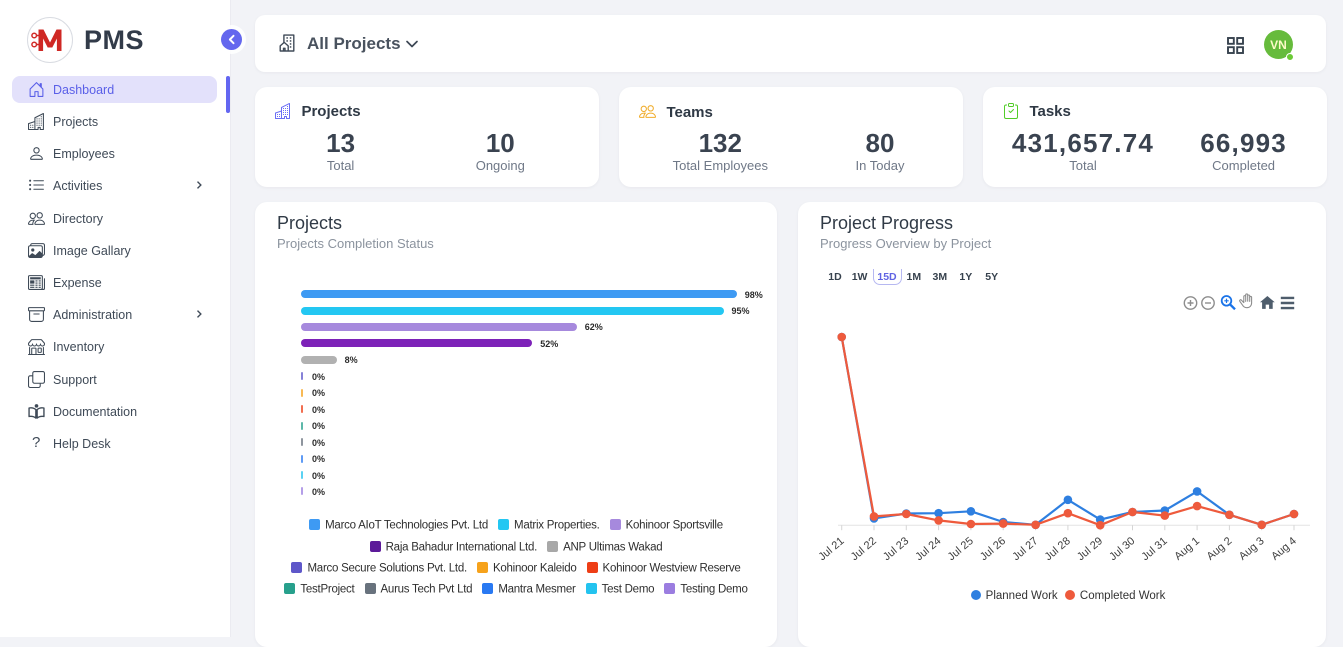 The image size is (1343, 647). What do you see at coordinates (1187, 549) in the screenshot?
I see `svg-text: Aug 1` at bounding box center [1187, 549].